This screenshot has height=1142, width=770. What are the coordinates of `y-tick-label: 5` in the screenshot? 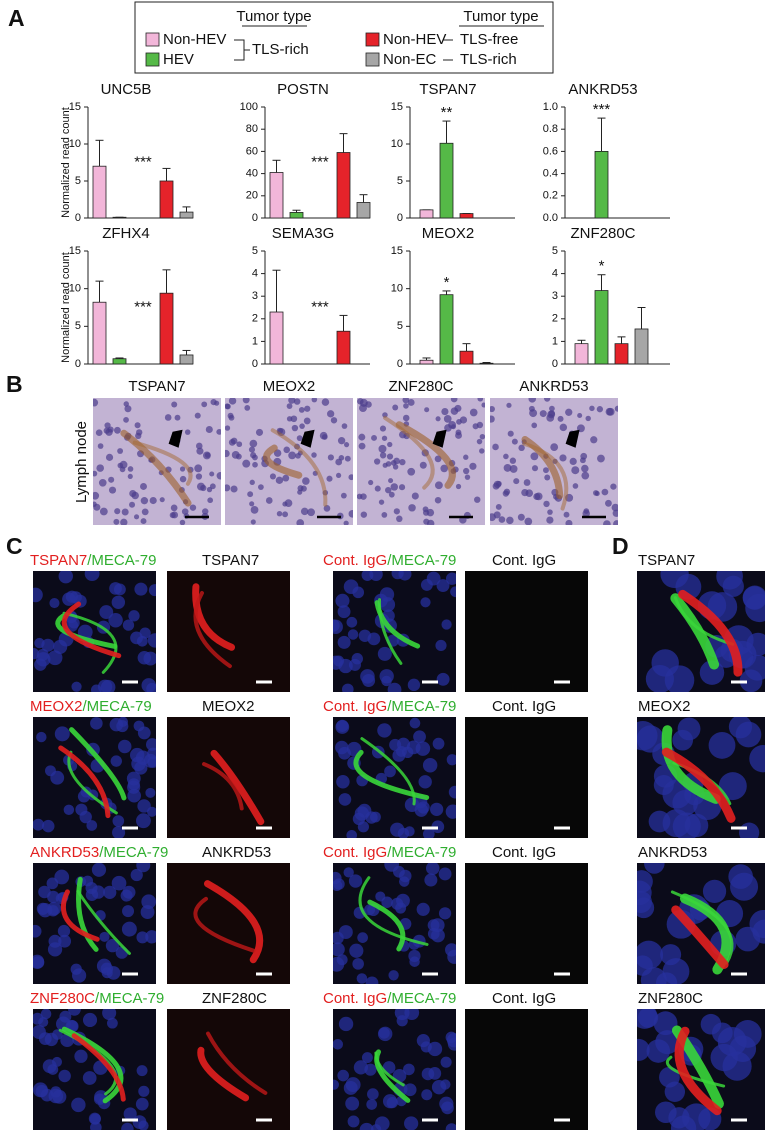 It's located at (400, 326).